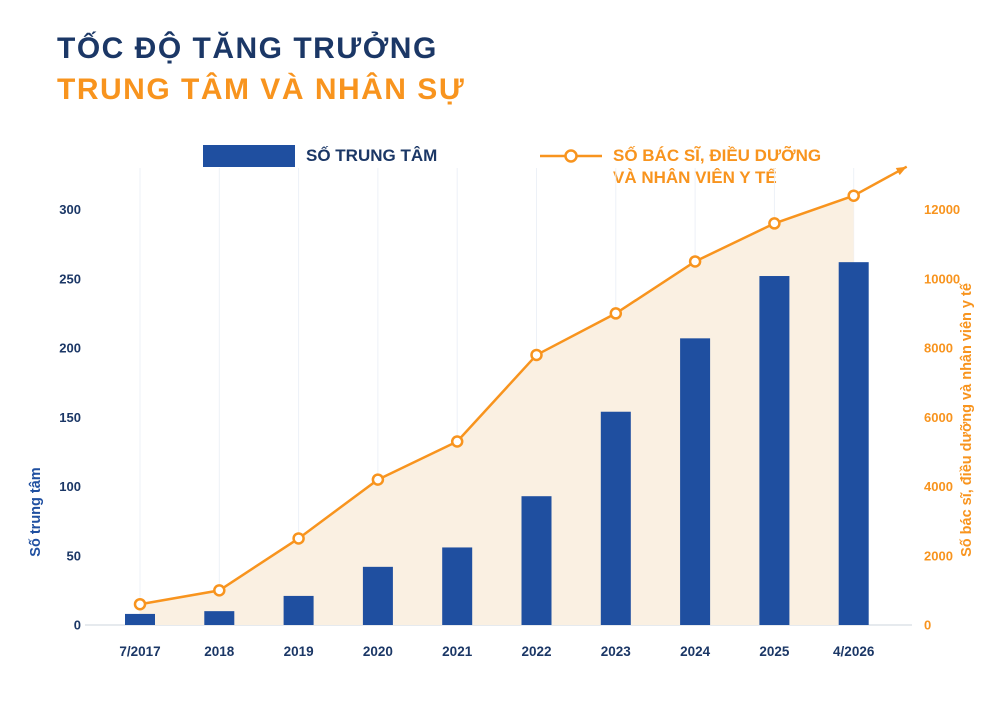 Image resolution: width=1000 pixels, height=707 pixels. Describe the element at coordinates (70, 486) in the screenshot. I see `left-axis-tick-label: 100` at that location.